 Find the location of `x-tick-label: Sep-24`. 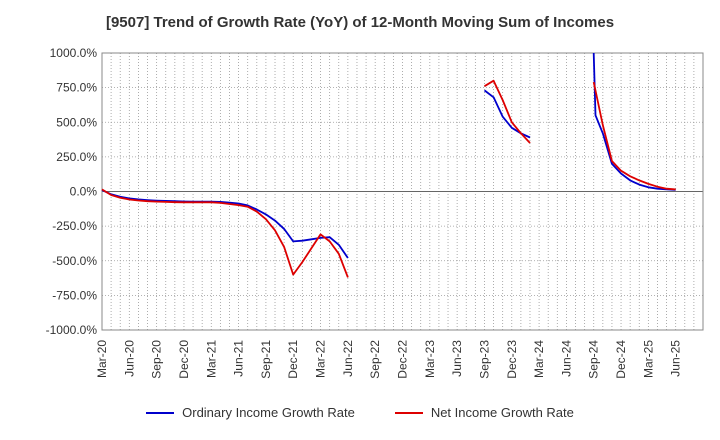

x-tick-label: Sep-24 is located at coordinates (594, 359).